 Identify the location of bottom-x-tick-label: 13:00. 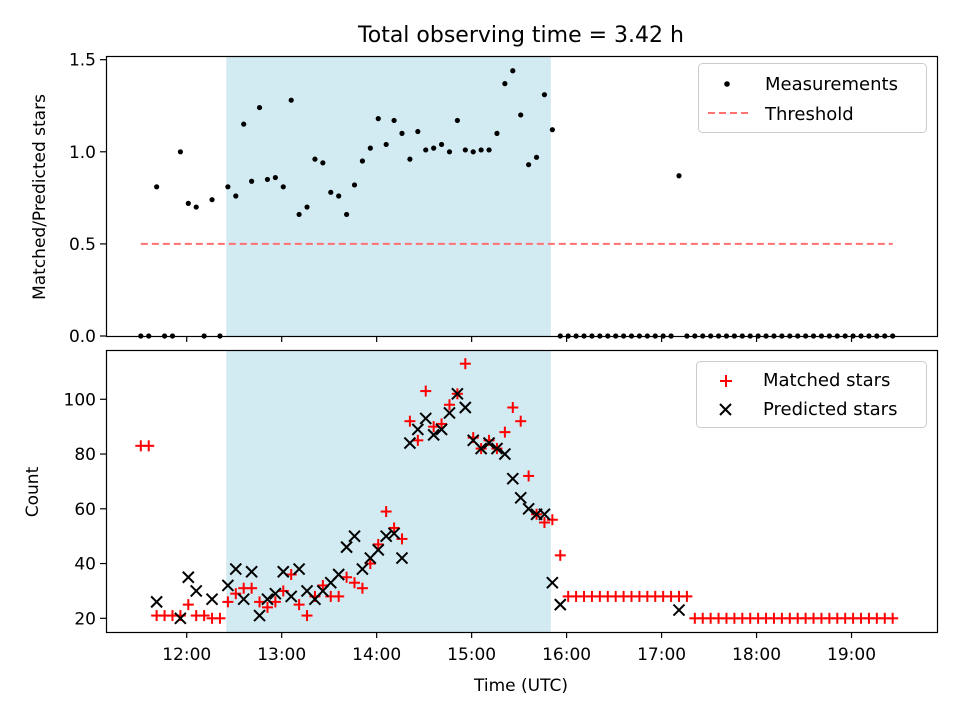
(281, 655).